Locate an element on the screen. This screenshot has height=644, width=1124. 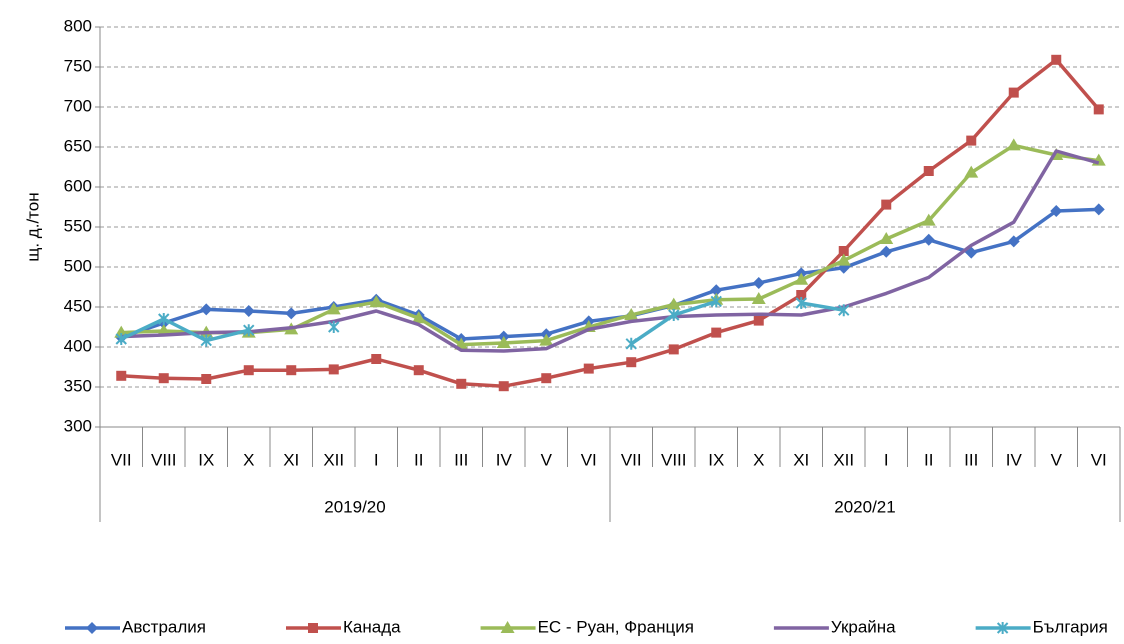
x-tick-label: IX is located at coordinates (716, 459).